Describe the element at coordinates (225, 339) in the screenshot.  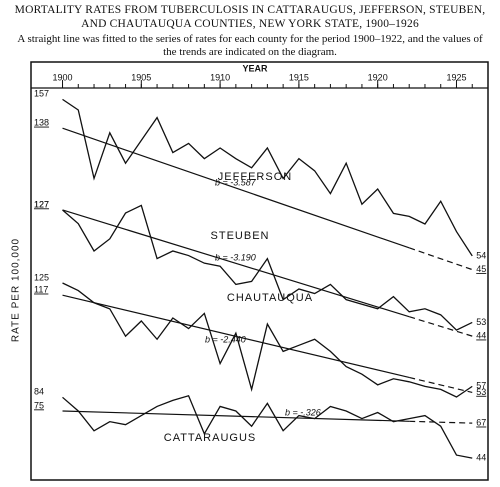
I see `slope-label: b = -2.440` at that location.